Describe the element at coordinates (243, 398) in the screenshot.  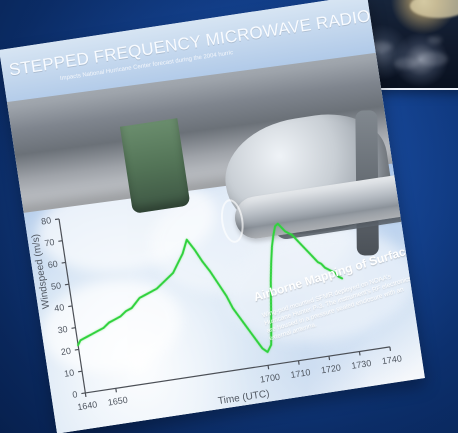
I see `x-axis-label: Time (UTC)` at that location.